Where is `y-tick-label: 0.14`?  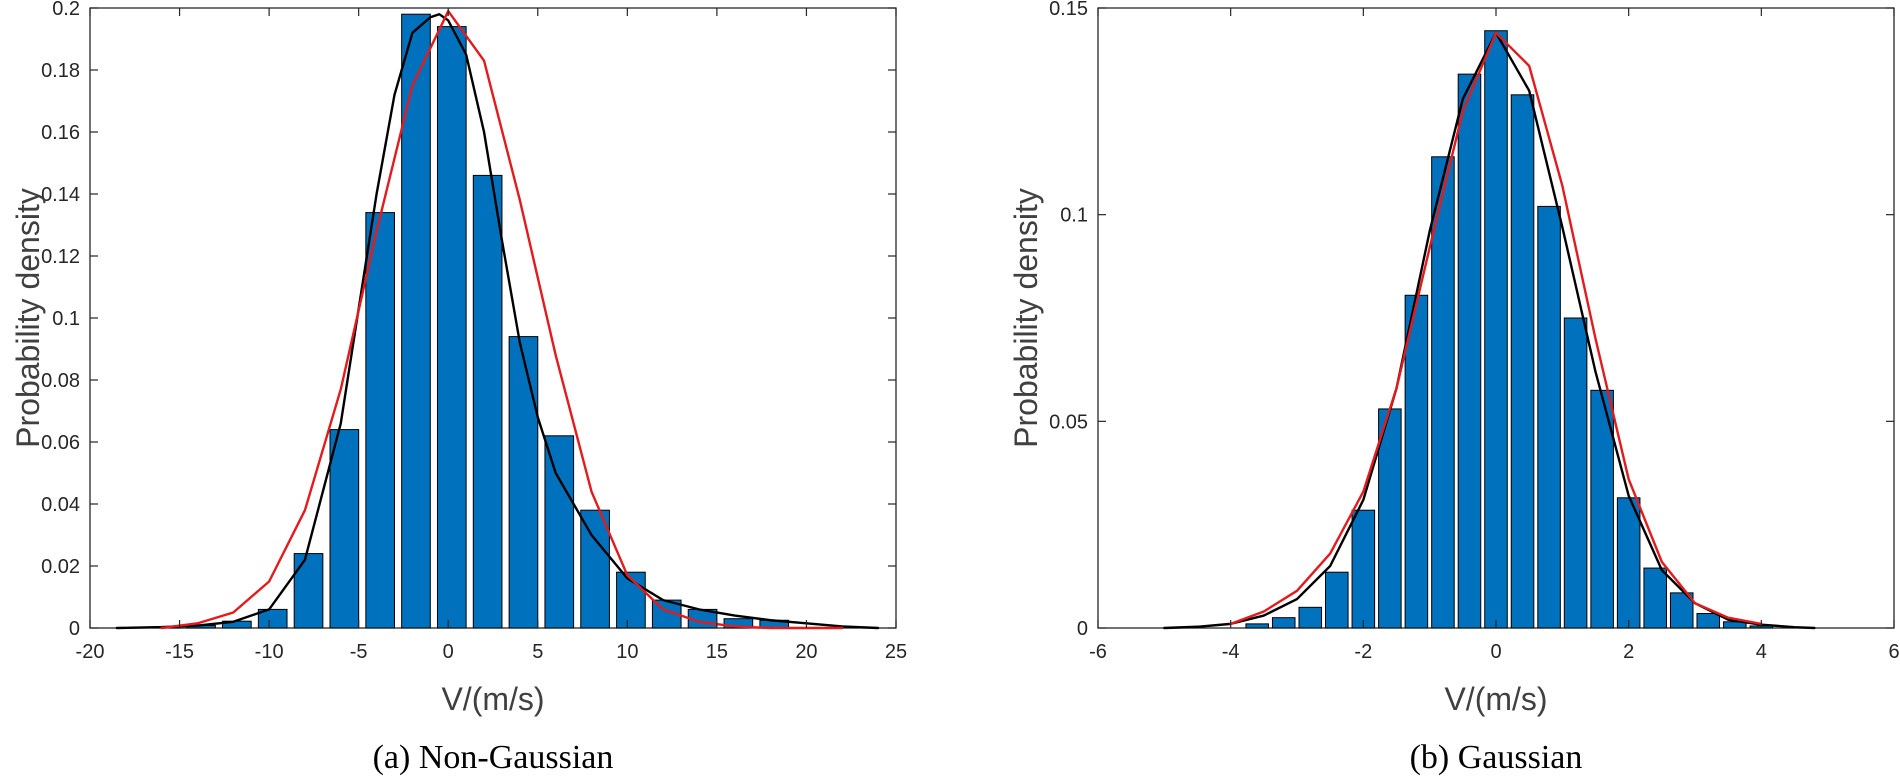
y-tick-label: 0.14 is located at coordinates (60, 195).